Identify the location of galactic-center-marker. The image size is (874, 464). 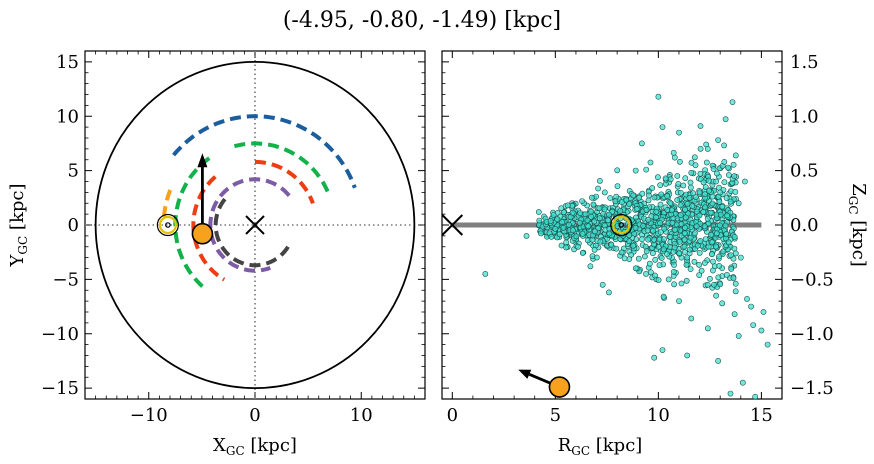
(255, 225).